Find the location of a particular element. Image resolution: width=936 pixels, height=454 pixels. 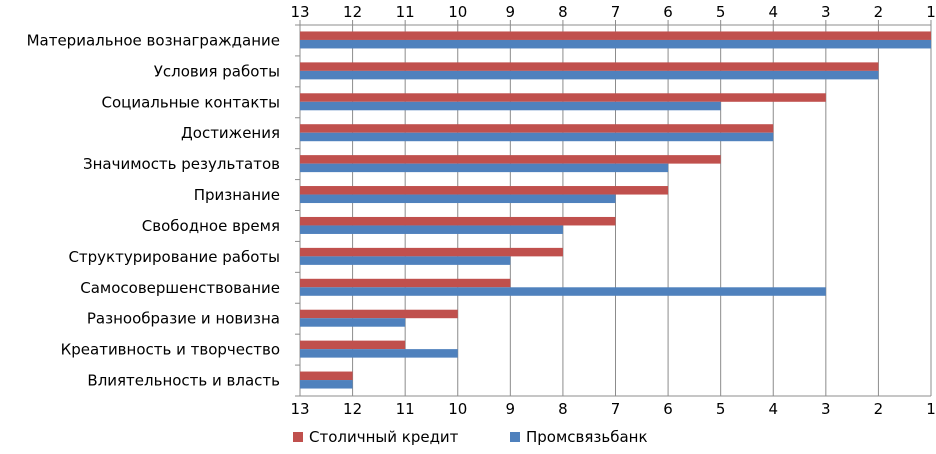

x-tick-label-bottom: 9 is located at coordinates (511, 409).